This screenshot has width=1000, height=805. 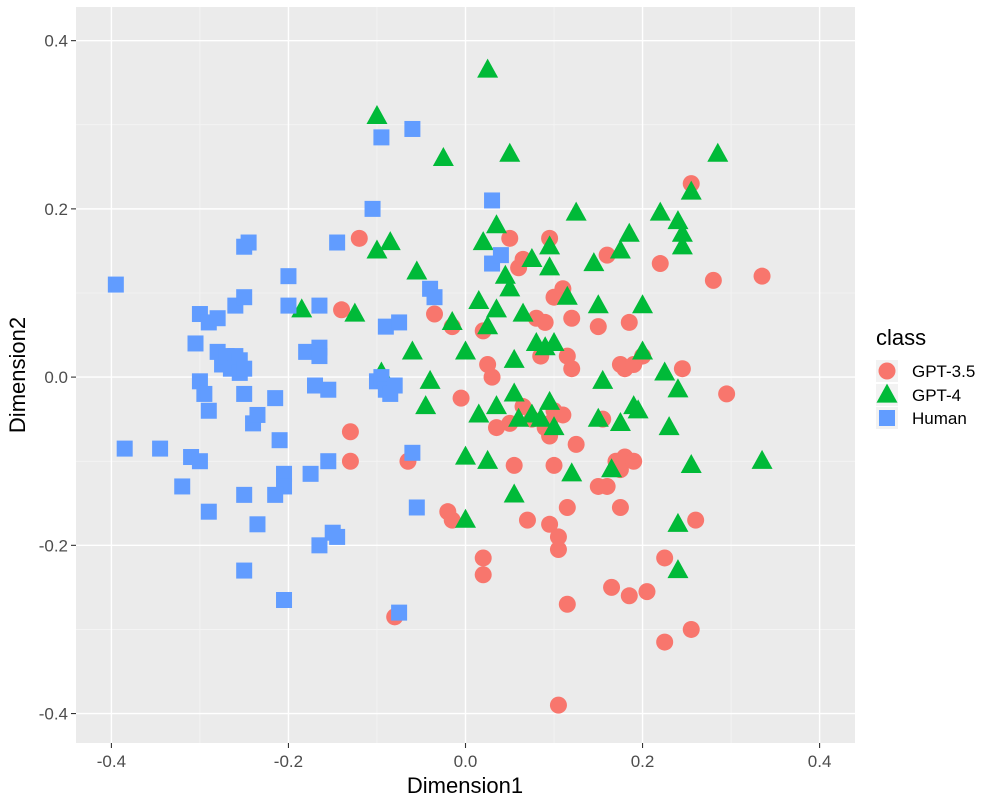 What do you see at coordinates (887, 418) in the screenshot?
I see `legend-key-human` at bounding box center [887, 418].